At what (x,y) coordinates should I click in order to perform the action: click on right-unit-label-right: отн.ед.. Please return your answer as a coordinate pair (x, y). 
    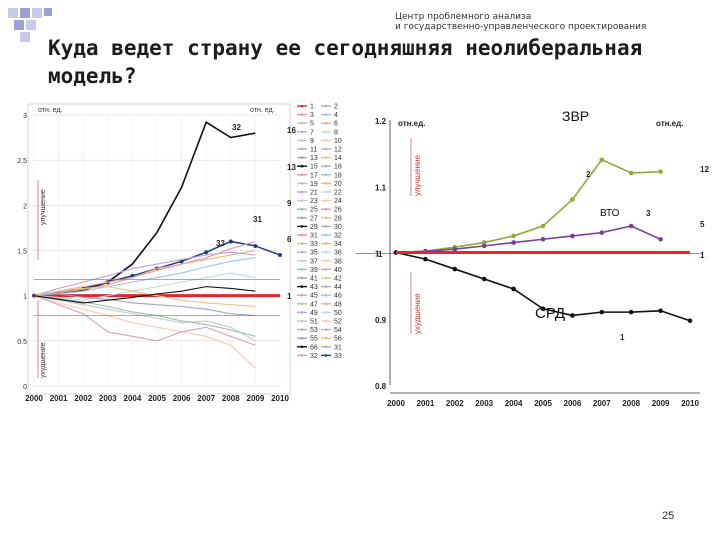
    Looking at the image, I should click on (669, 123).